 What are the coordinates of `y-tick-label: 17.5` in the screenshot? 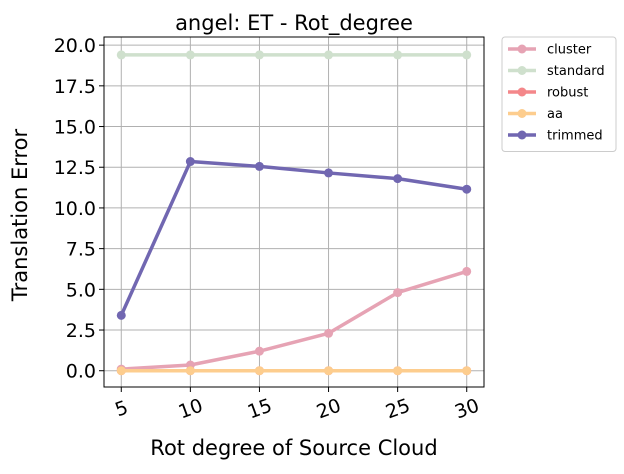 It's located at (75, 87).